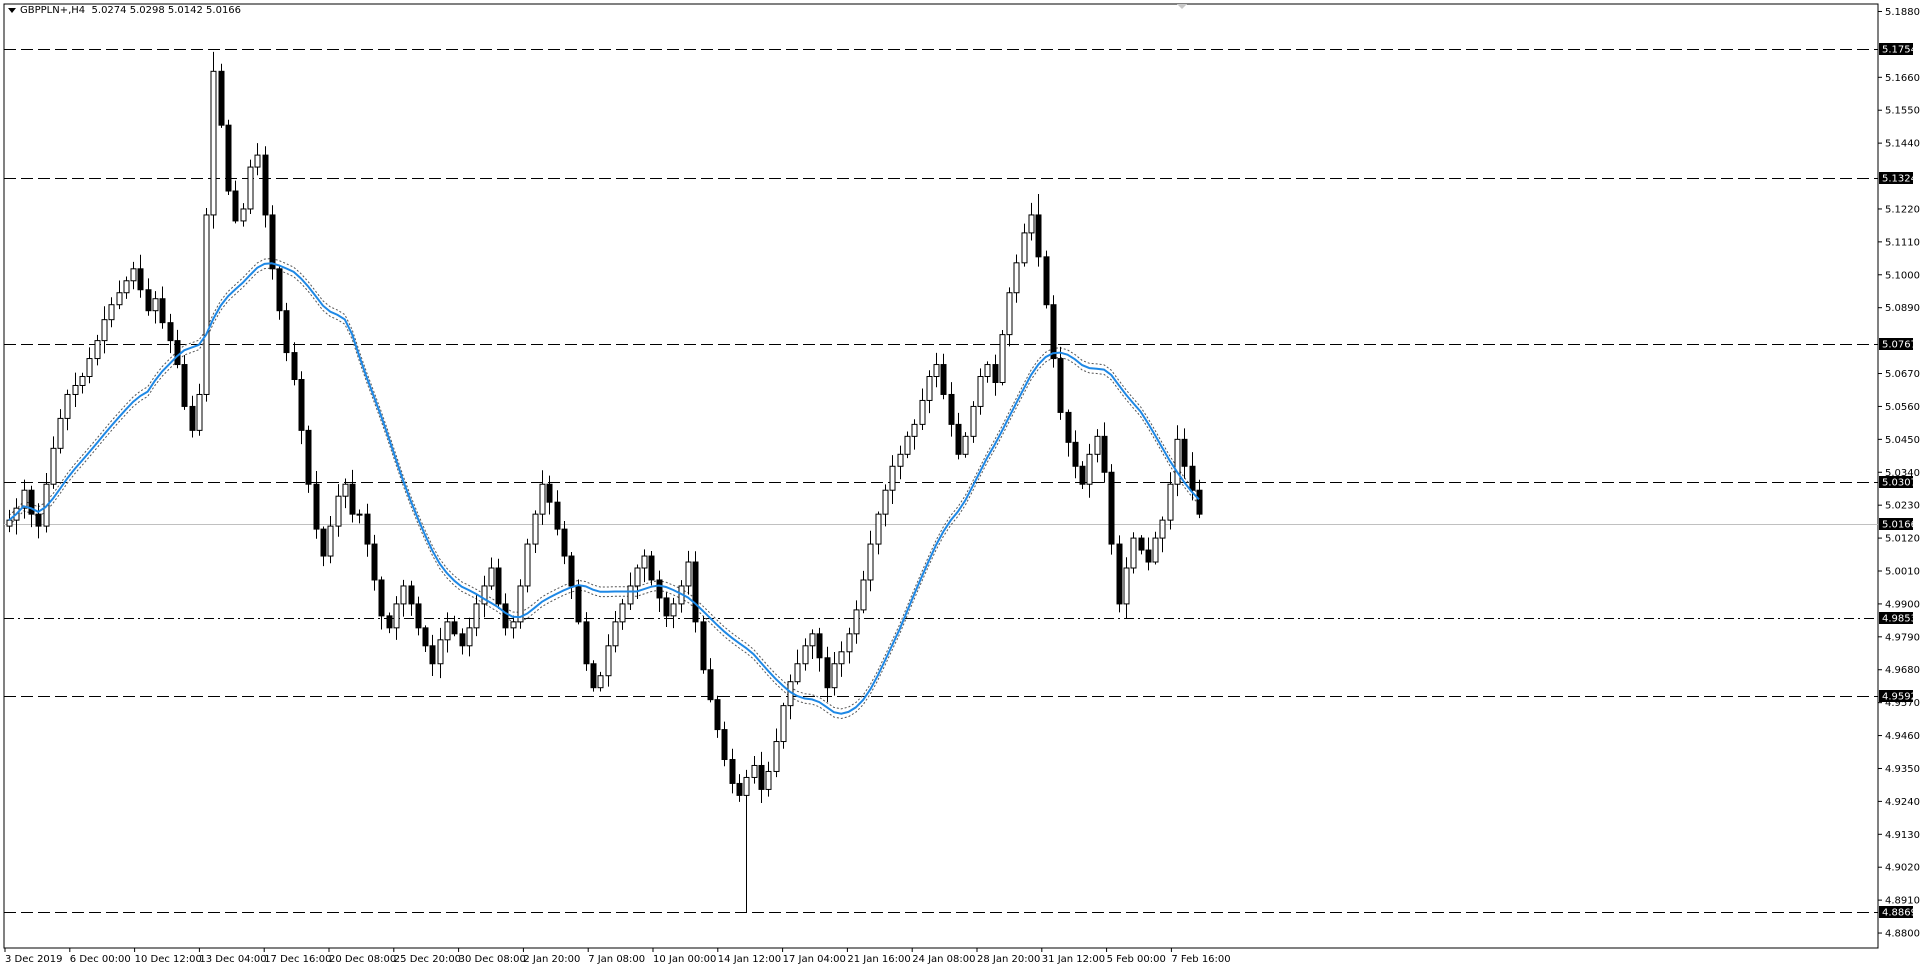 This screenshot has height=971, width=1920. I want to click on y-tick-label-3: 5.1440, so click(1902, 144).